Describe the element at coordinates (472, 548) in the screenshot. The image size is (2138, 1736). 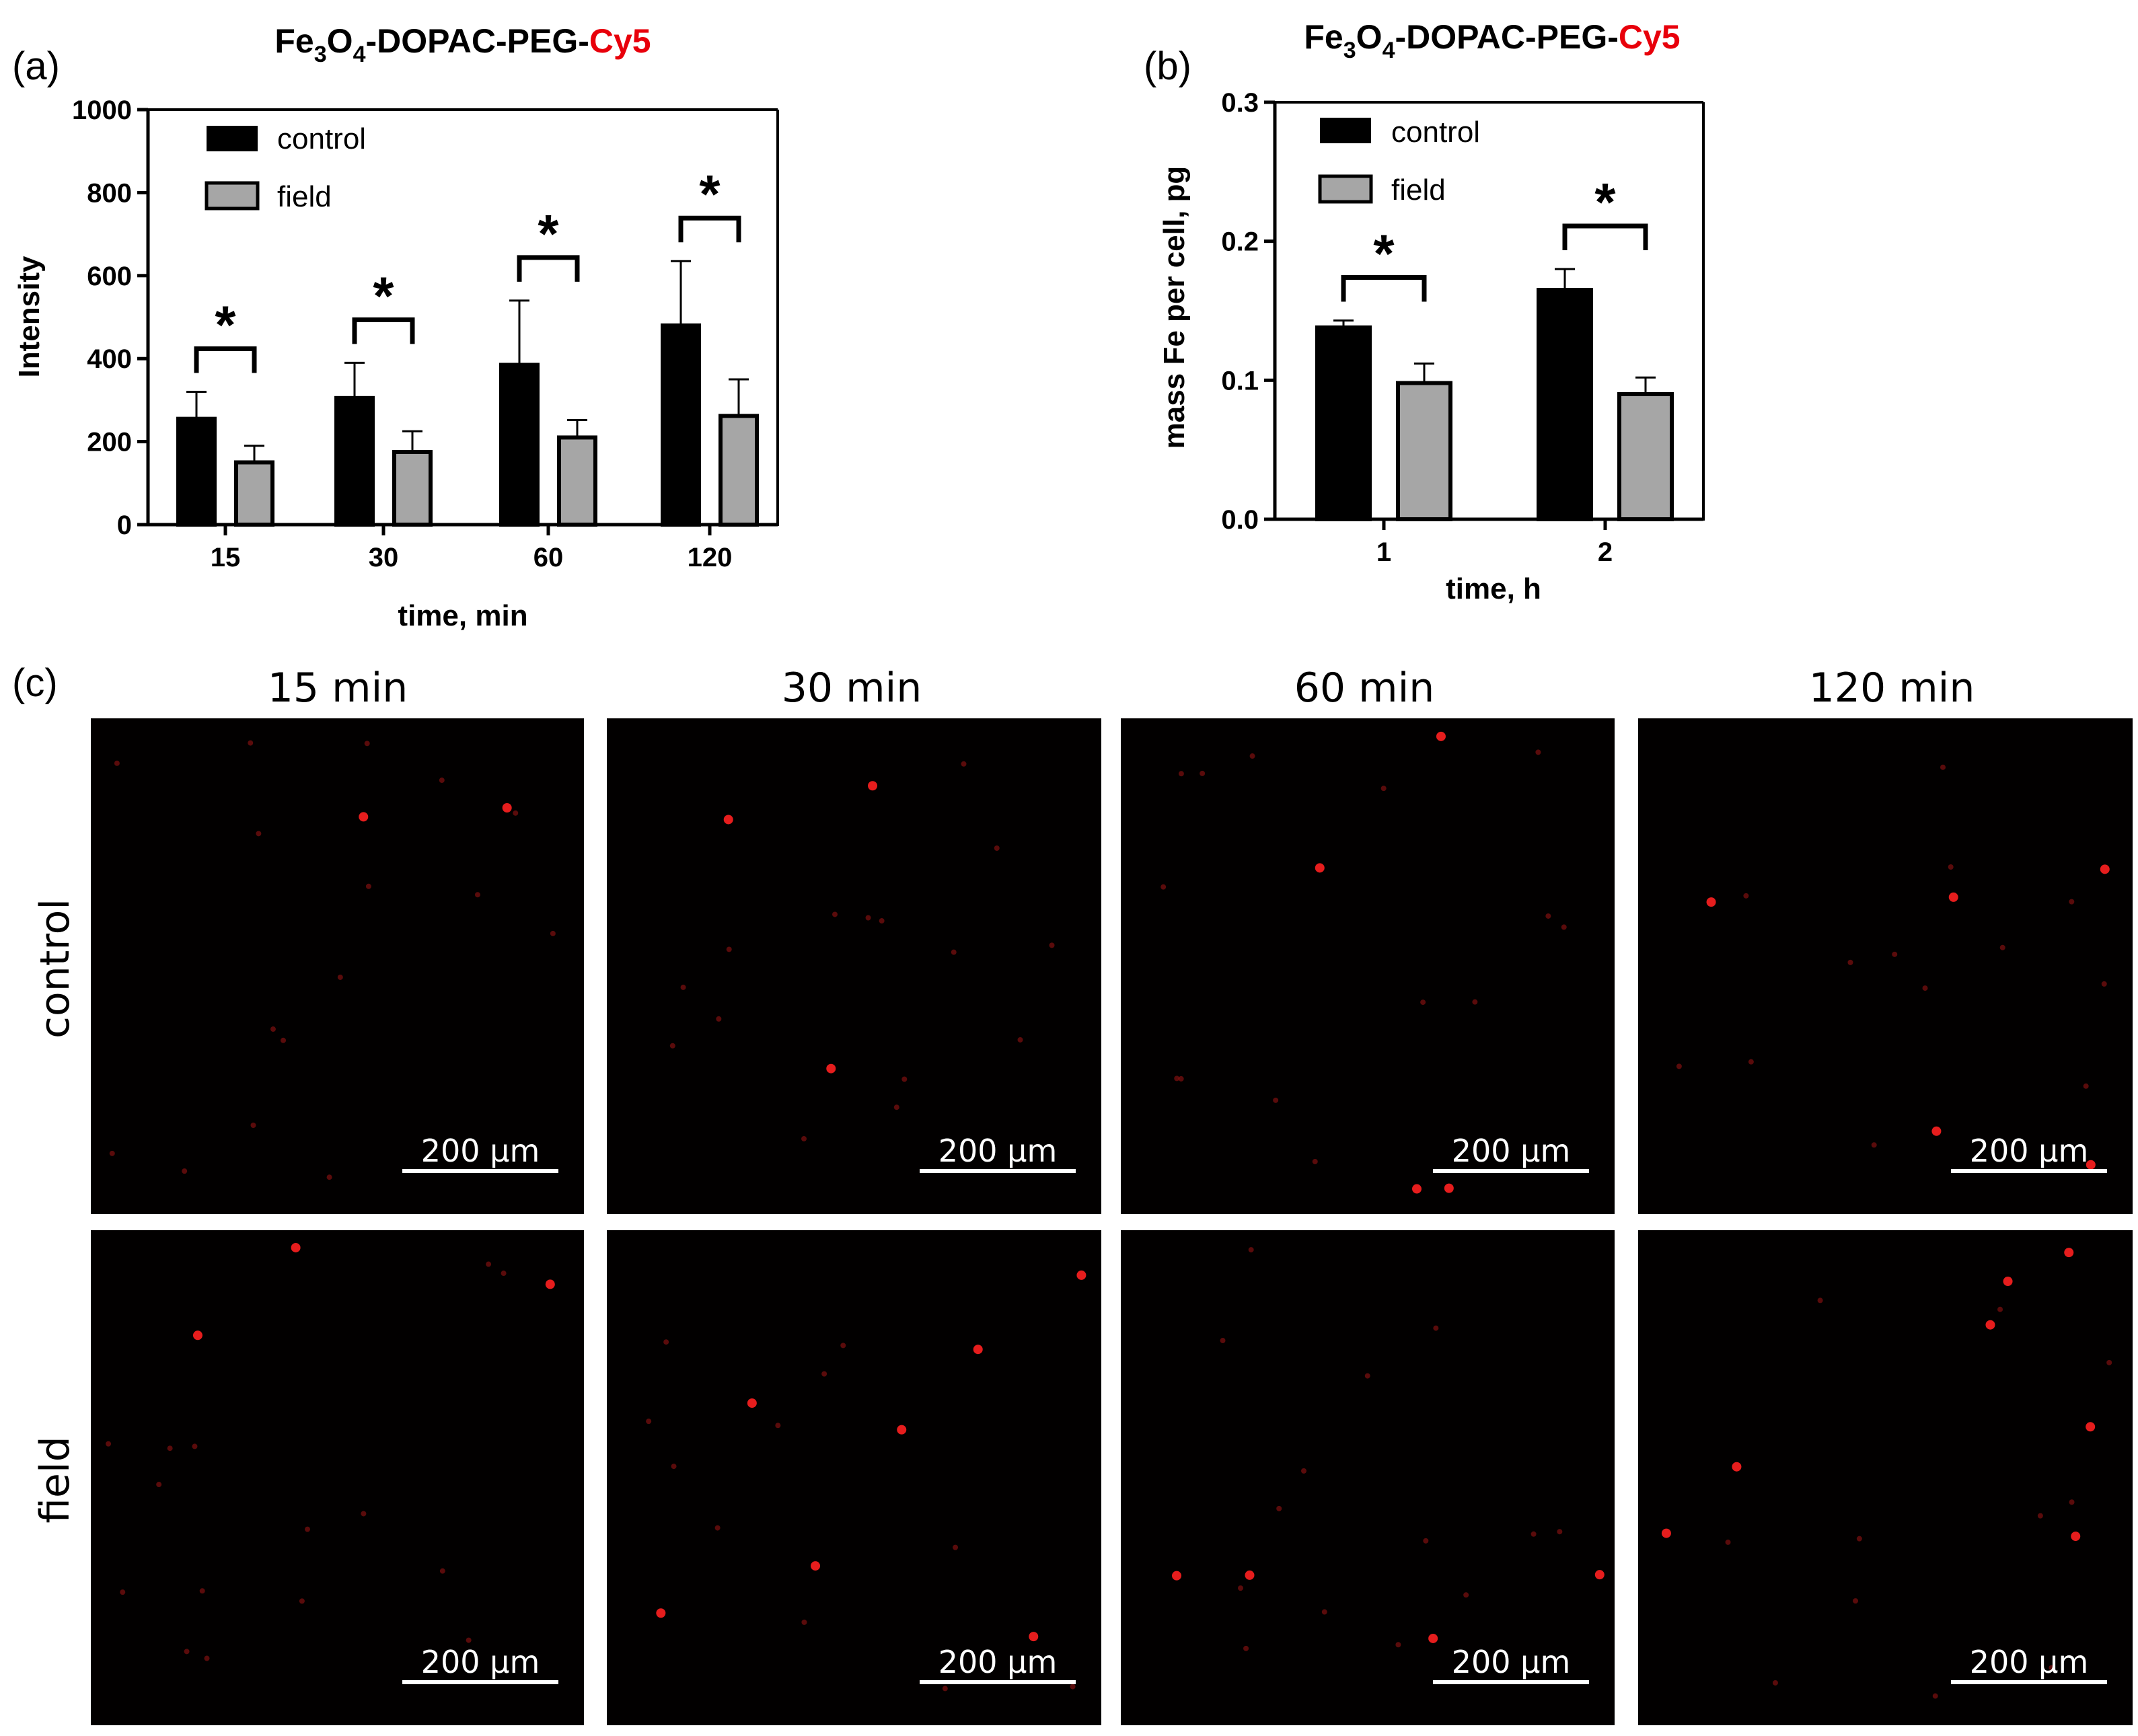
I see `chart-a-x-ticks: 15 30 60 120` at that location.